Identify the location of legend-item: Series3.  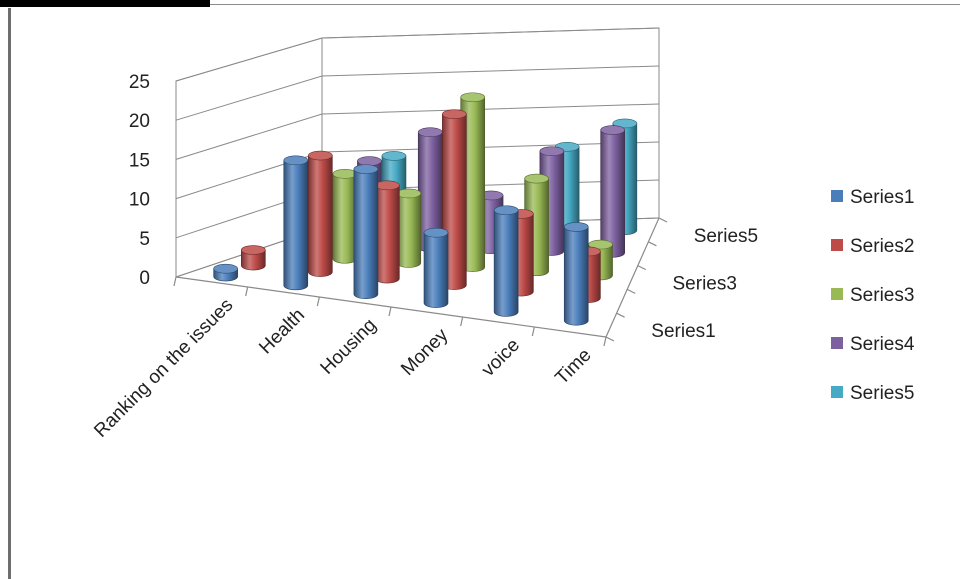
(872, 295).